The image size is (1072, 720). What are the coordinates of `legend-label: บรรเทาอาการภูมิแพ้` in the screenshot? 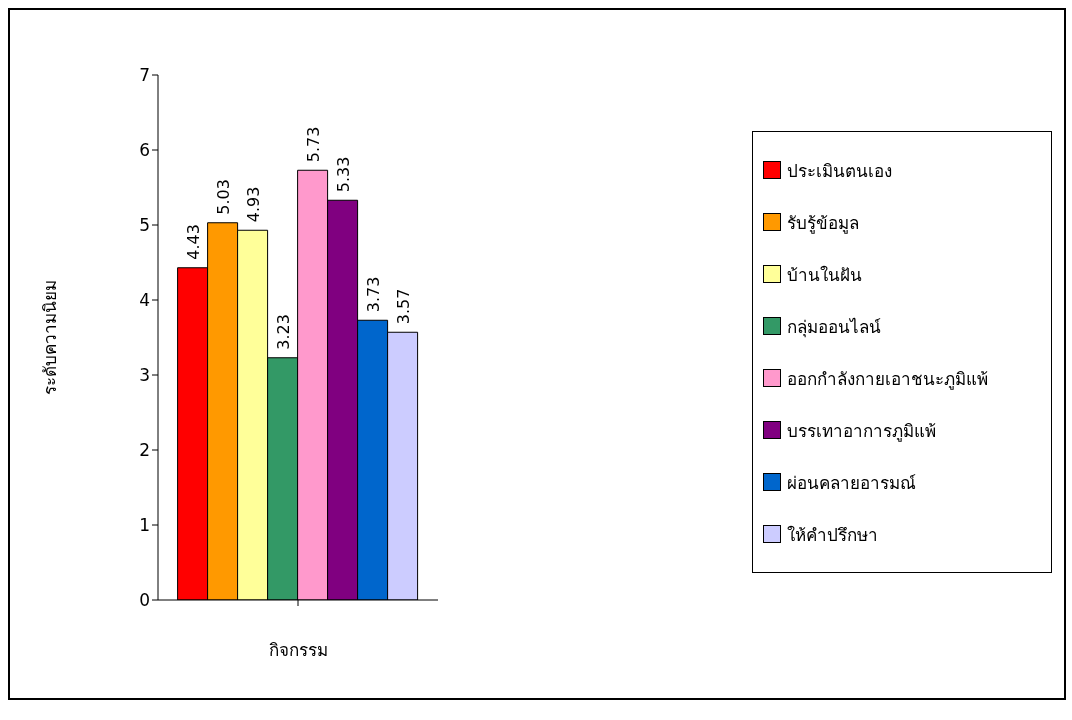 It's located at (861, 431).